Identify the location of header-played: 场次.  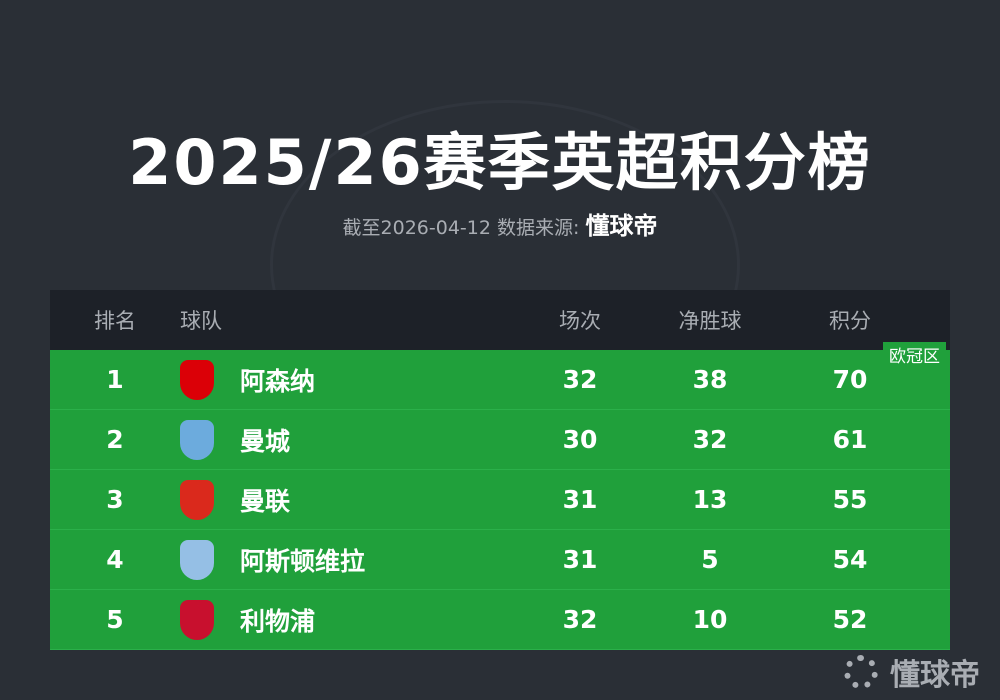
(580, 321).